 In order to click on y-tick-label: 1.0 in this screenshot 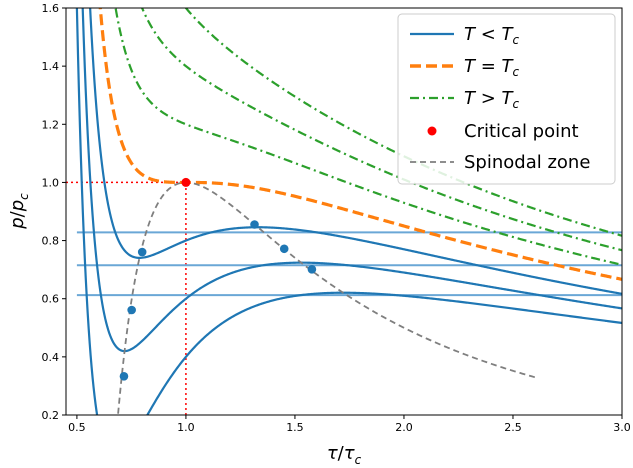, I will do `click(51, 182)`.